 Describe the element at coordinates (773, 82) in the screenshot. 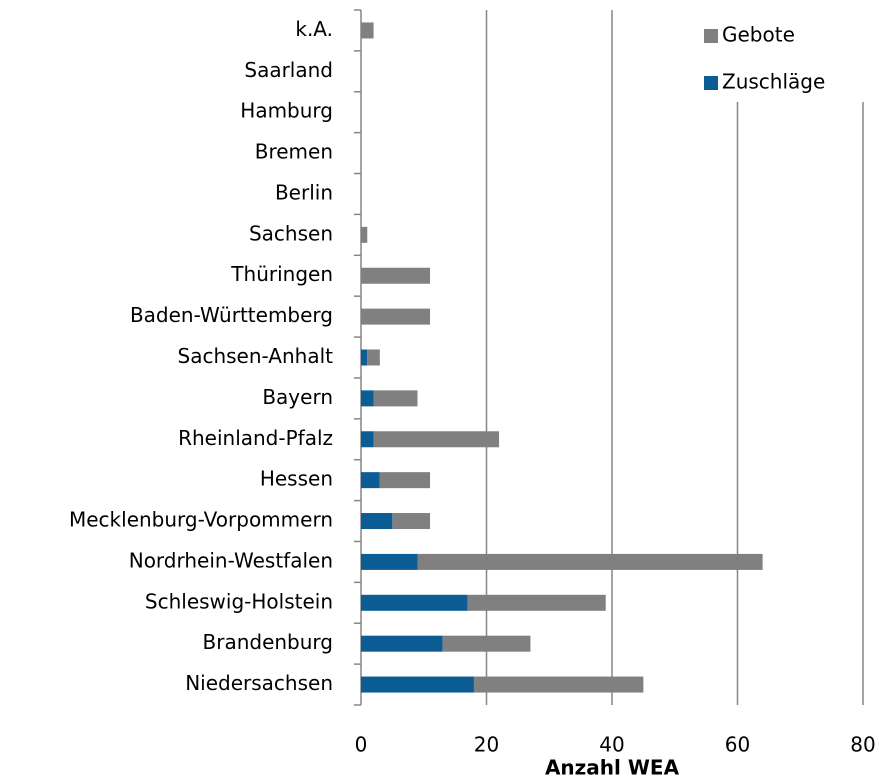

I see `legend-label: Zuschläge` at that location.